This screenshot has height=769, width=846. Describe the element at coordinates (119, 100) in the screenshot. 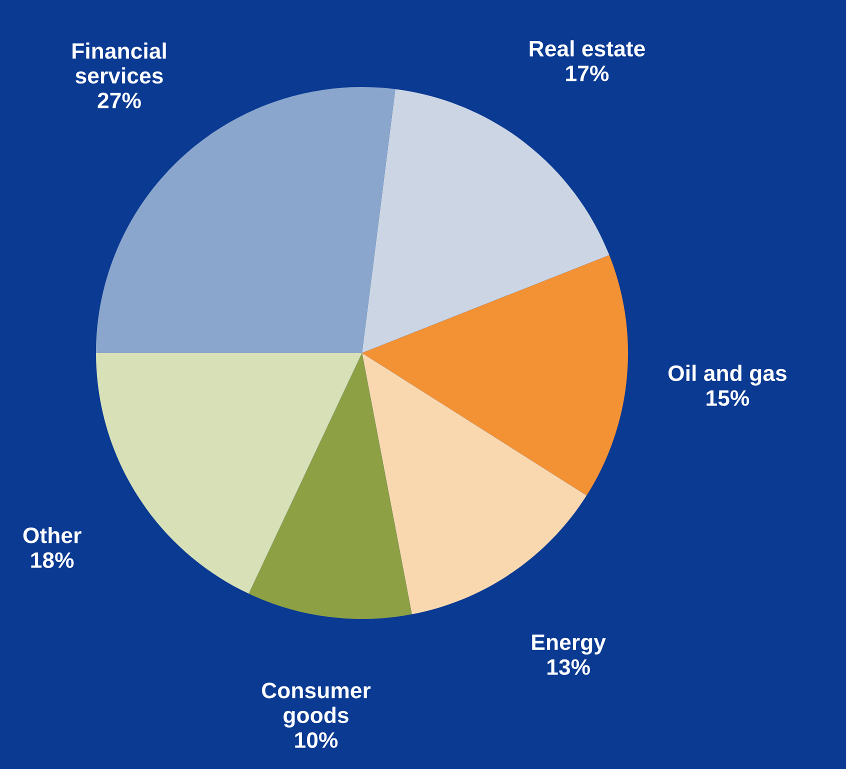

I see `data-label: 27%` at that location.